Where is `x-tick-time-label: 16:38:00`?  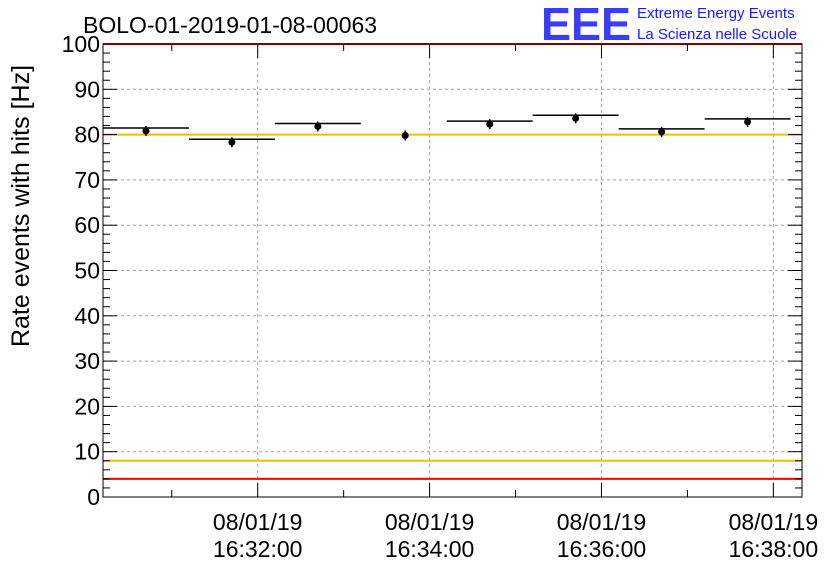
x-tick-time-label: 16:38:00 is located at coordinates (774, 549).